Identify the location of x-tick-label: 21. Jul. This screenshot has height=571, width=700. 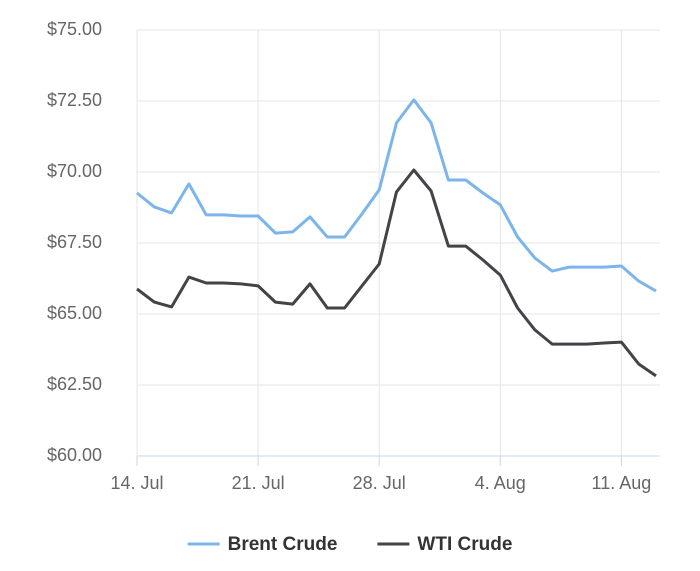
(258, 483).